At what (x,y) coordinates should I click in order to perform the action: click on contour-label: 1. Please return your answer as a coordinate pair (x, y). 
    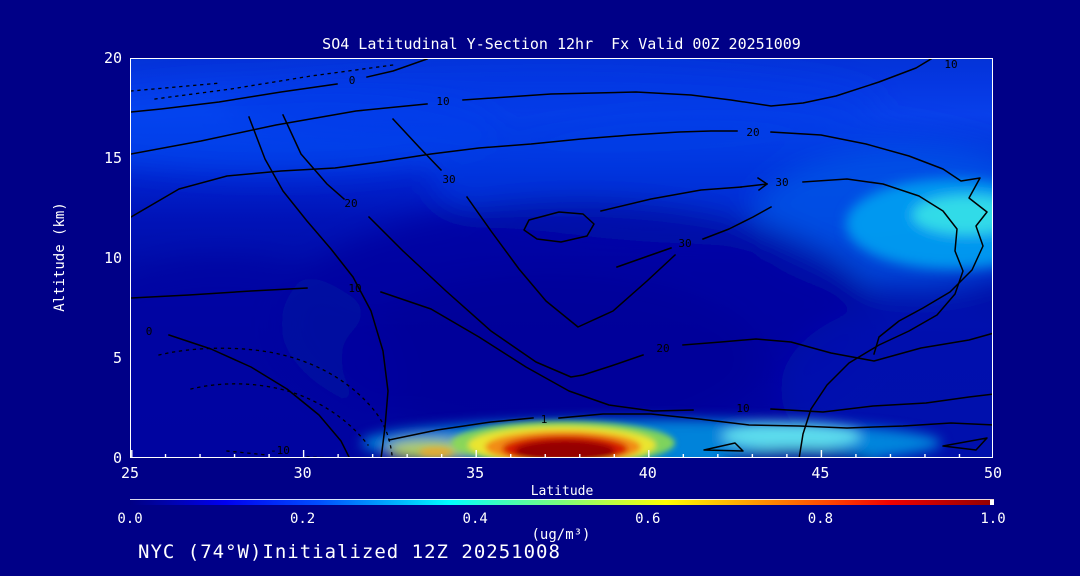
    Looking at the image, I should click on (544, 419).